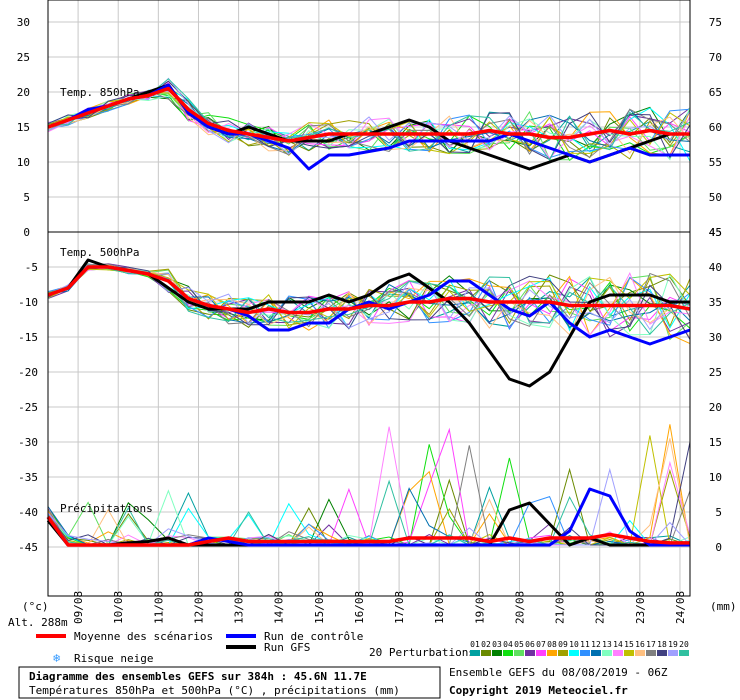 The width and height of the screenshot is (740, 700). I want to click on date-tick-label: 24/08, so click(680, 607).